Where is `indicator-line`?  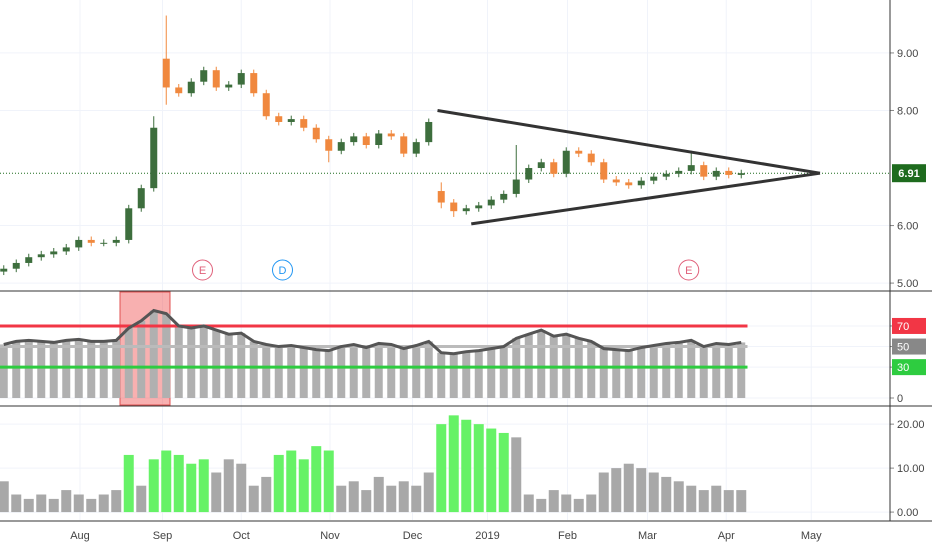
indicator-line is located at coordinates (372, 332).